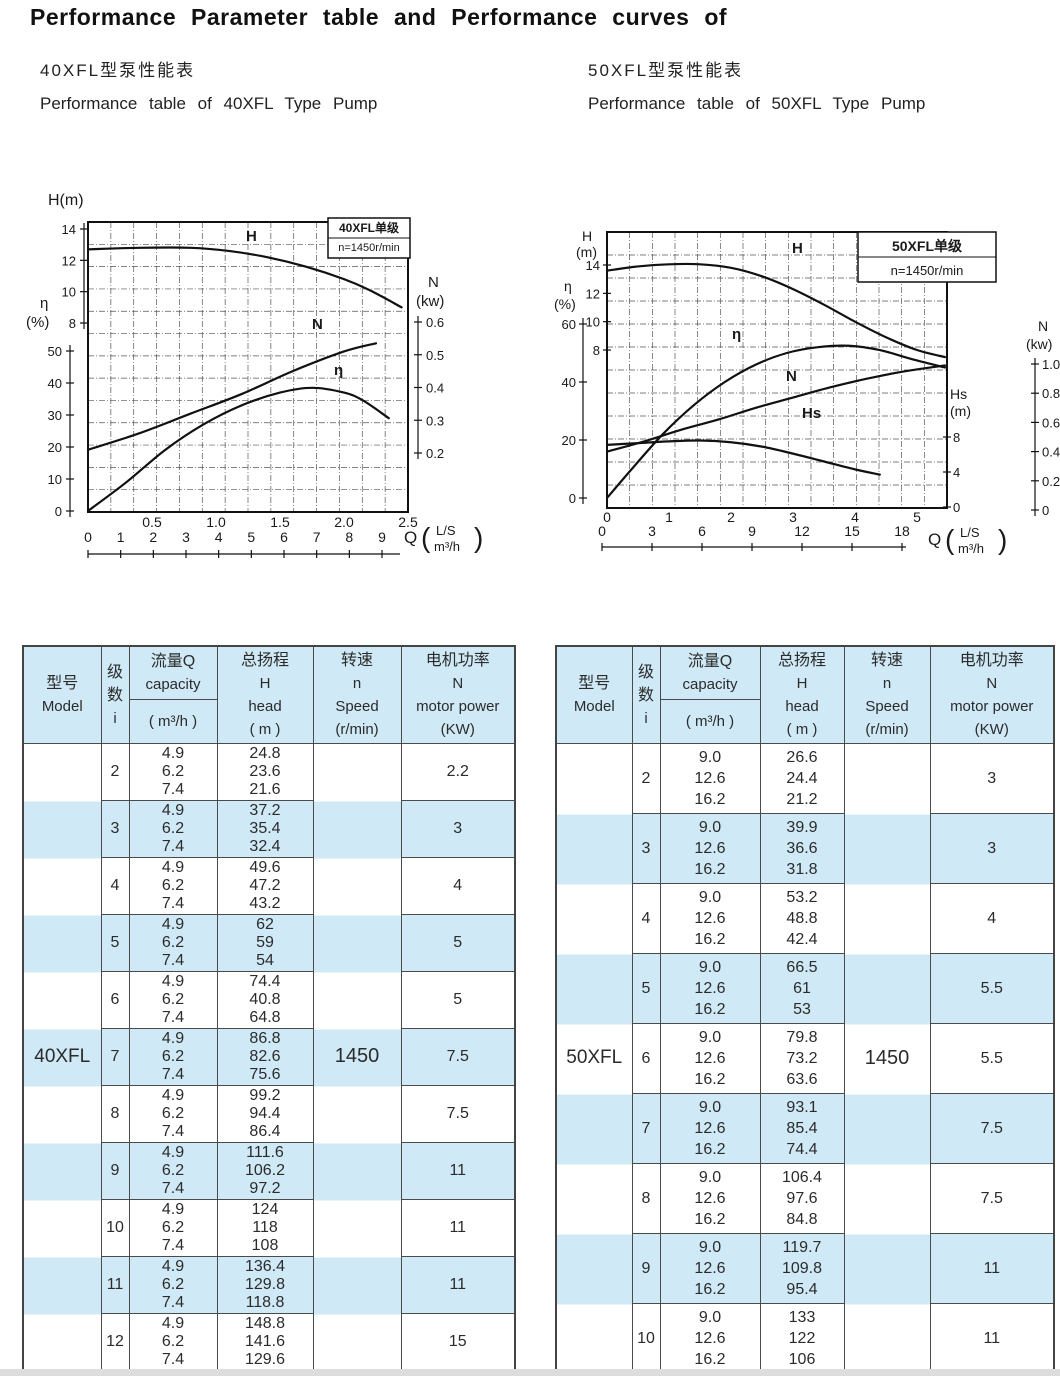 The width and height of the screenshot is (1060, 1376). Describe the element at coordinates (317, 537) in the screenshot. I see `chart-text: 7` at that location.